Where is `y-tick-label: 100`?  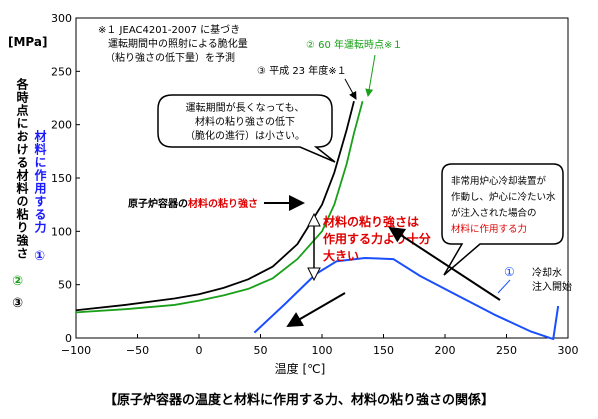
y-tick-label: 100 is located at coordinates (61, 231).